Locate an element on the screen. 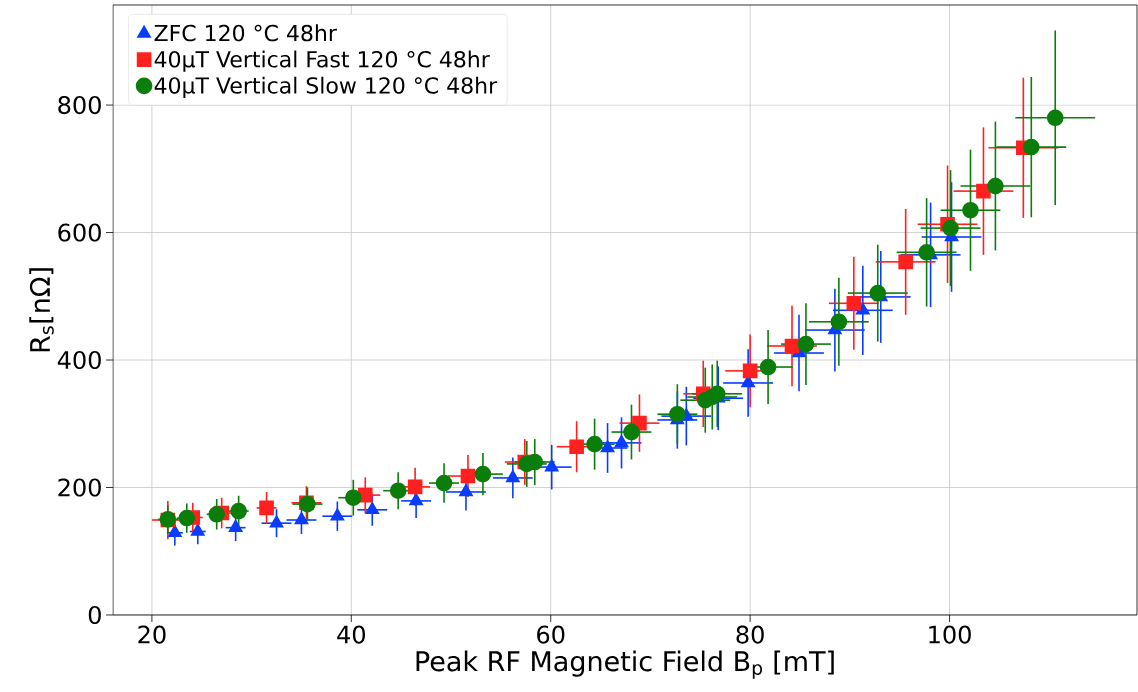 This screenshot has height=692, width=1138. legend-label: ZFC 120 °C 48hr is located at coordinates (245, 33).